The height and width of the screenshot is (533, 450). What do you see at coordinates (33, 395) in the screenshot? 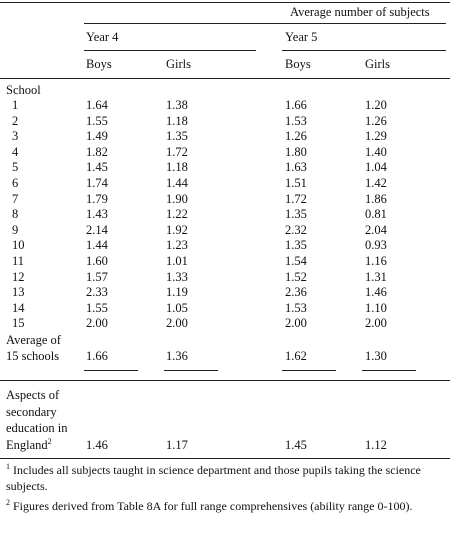
I see `row-label: Aspects of` at bounding box center [33, 395].